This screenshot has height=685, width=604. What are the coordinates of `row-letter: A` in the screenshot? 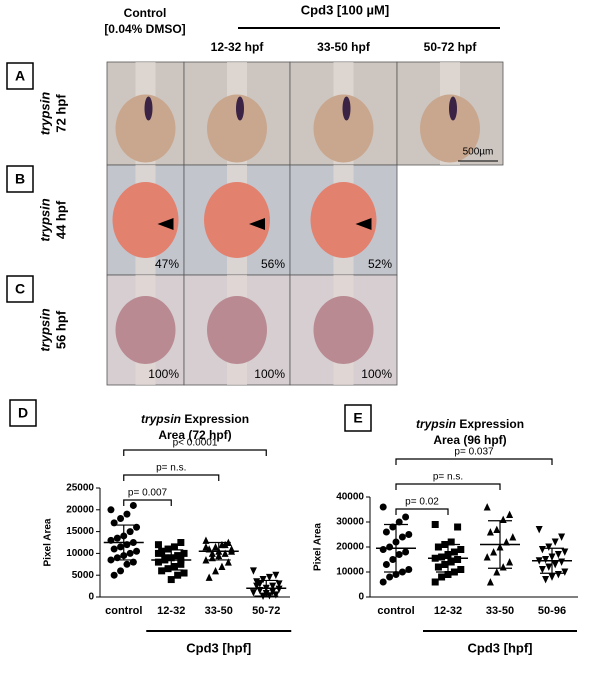 It's located at (20, 76).